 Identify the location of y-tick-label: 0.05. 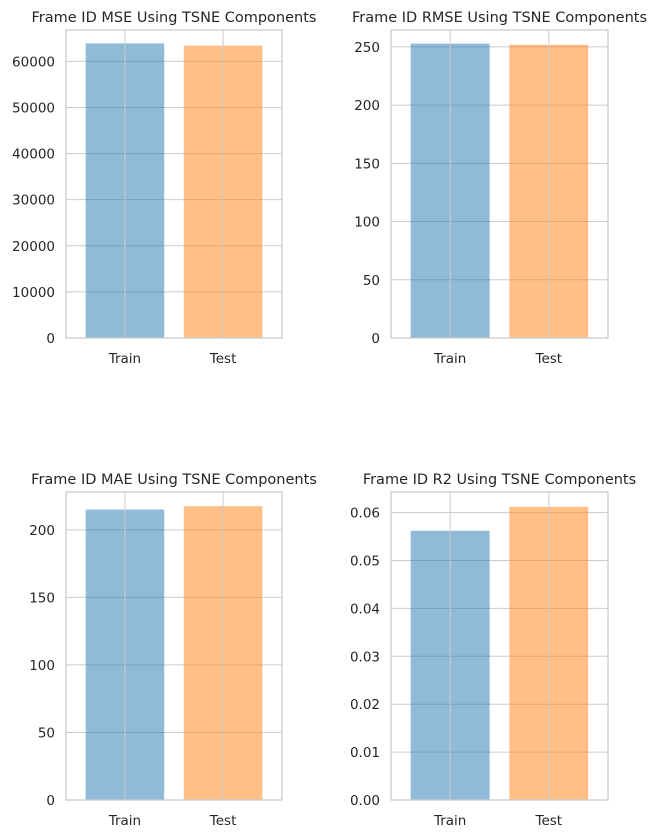
(365, 561).